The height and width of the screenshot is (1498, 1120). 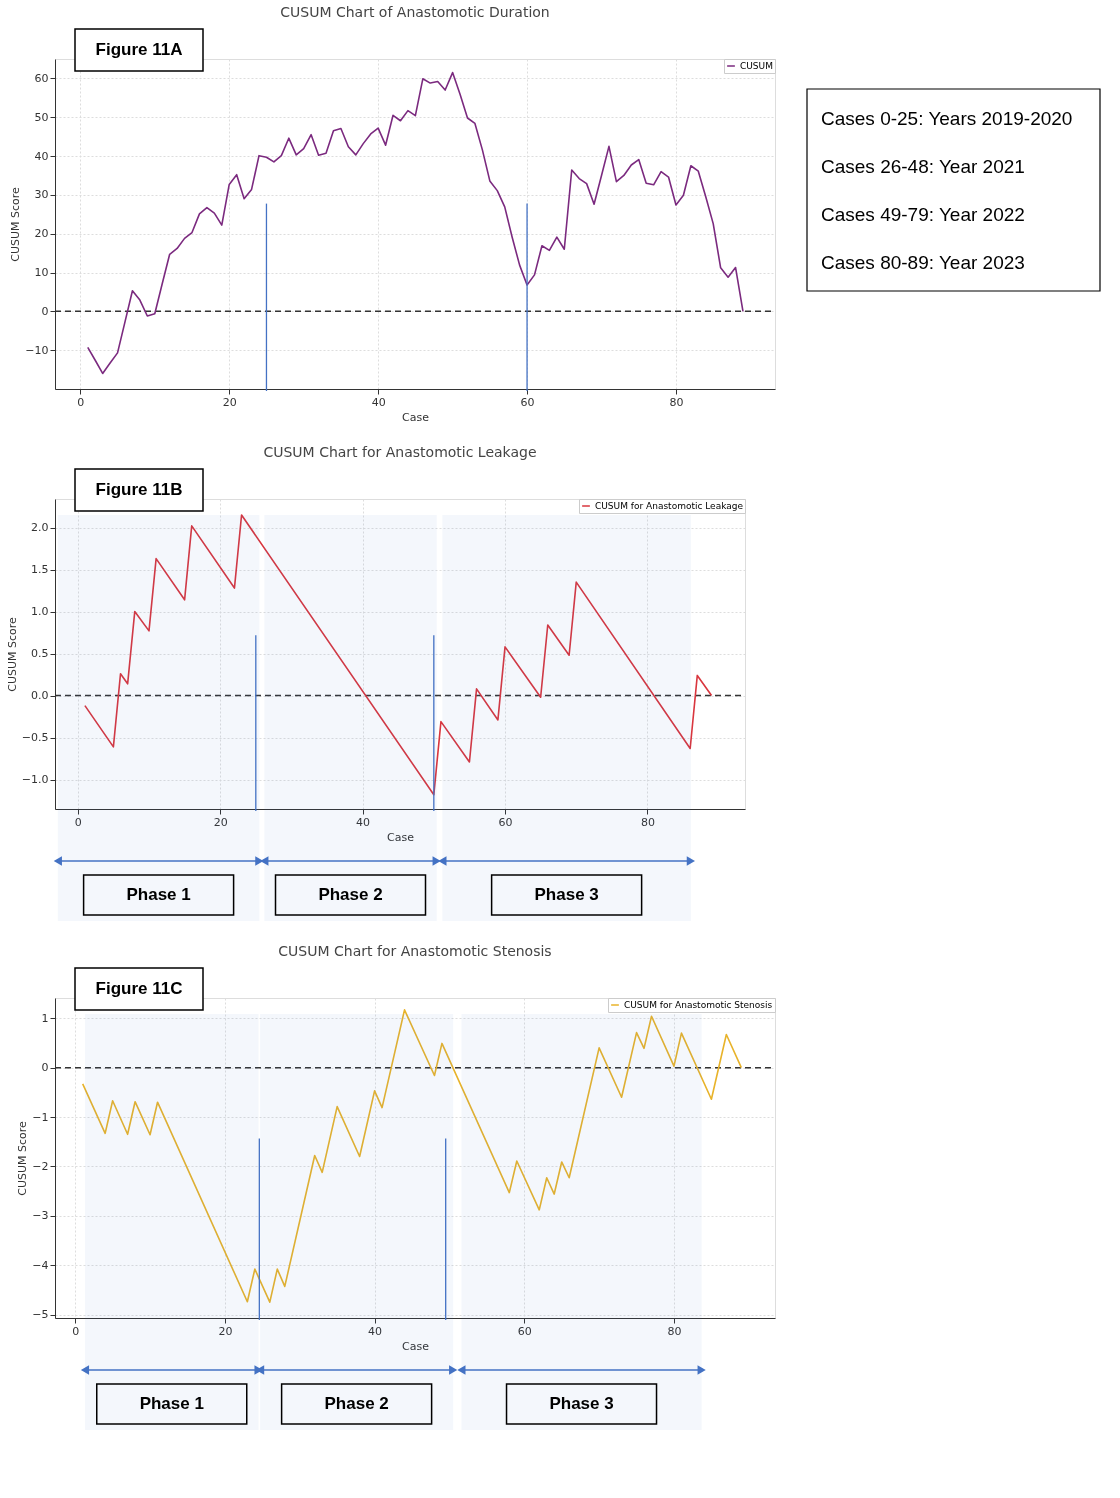 What do you see at coordinates (41, 117) in the screenshot?
I see `y-tick-label: 50` at bounding box center [41, 117].